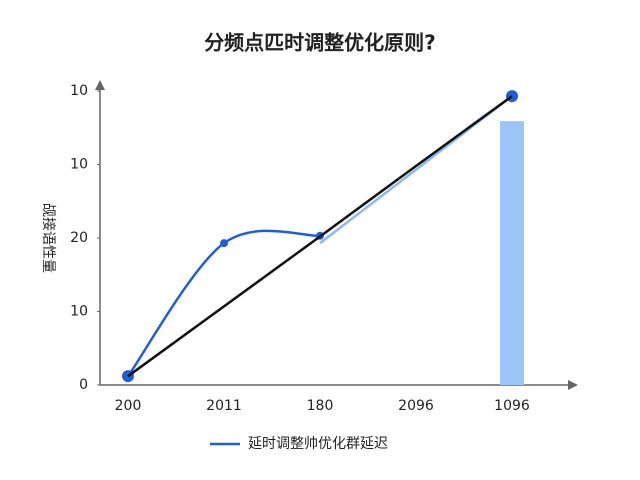 Image resolution: width=640 pixels, height=480 pixels. Describe the element at coordinates (79, 238) in the screenshot. I see `y-tick-label: 20` at that location.